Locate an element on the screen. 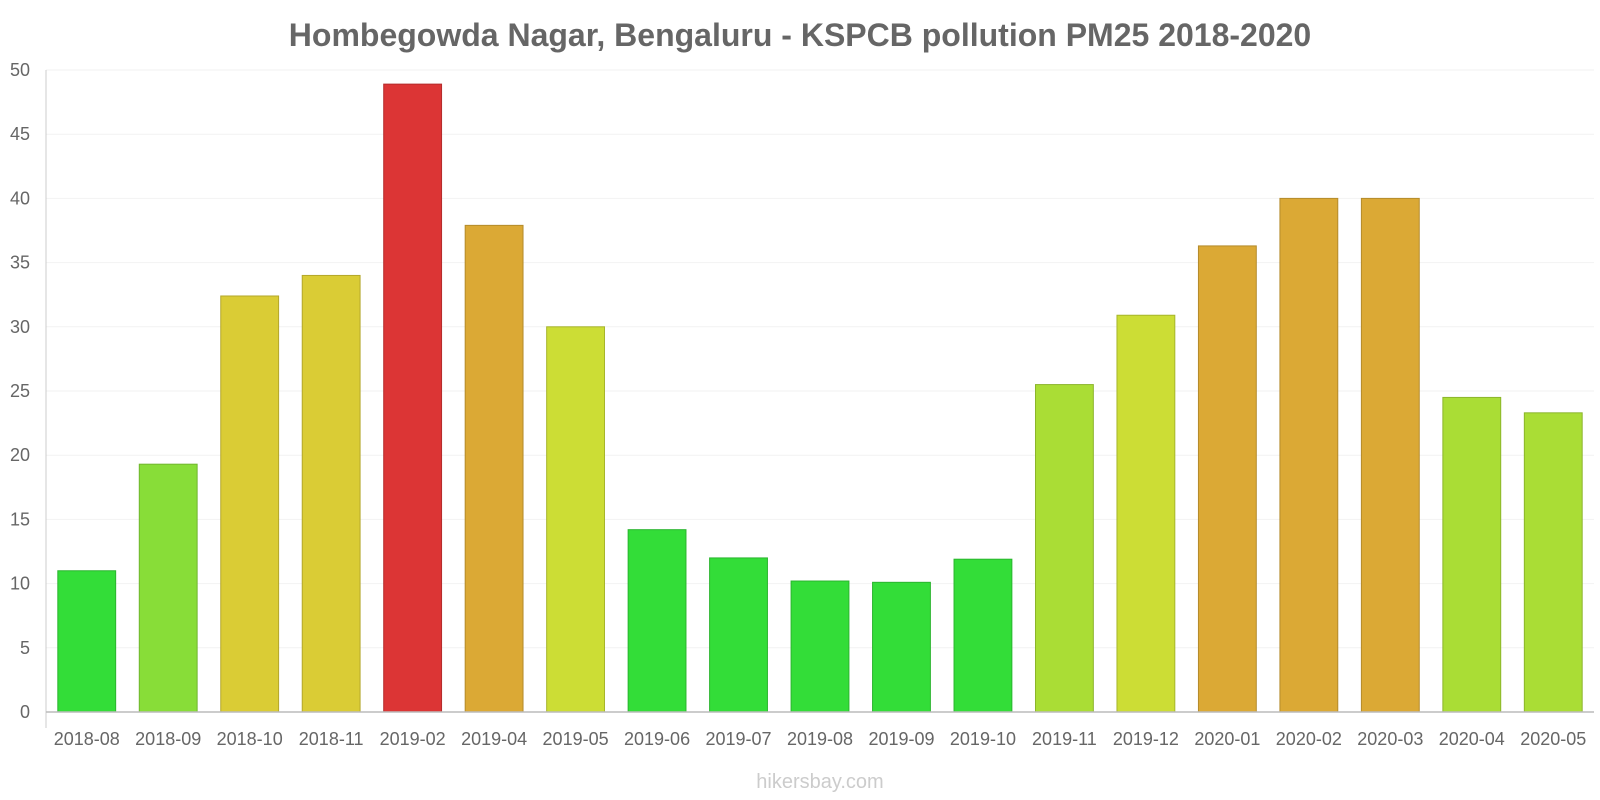 Image resolution: width=1600 pixels, height=800 pixels. y-tick-label-40: 40 is located at coordinates (20, 198).